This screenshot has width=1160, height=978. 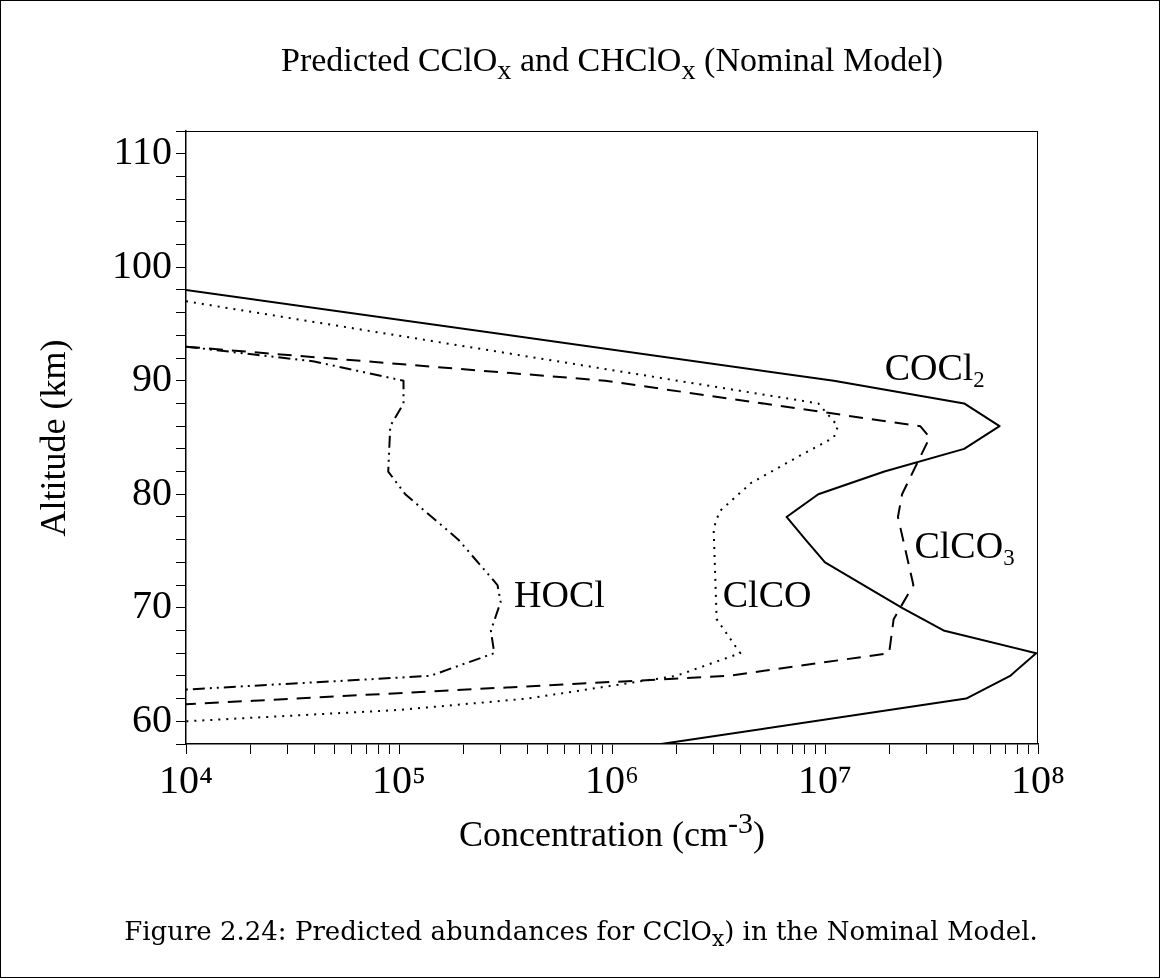 What do you see at coordinates (186, 779) in the screenshot?
I see `x-tick-label: 10⁴` at bounding box center [186, 779].